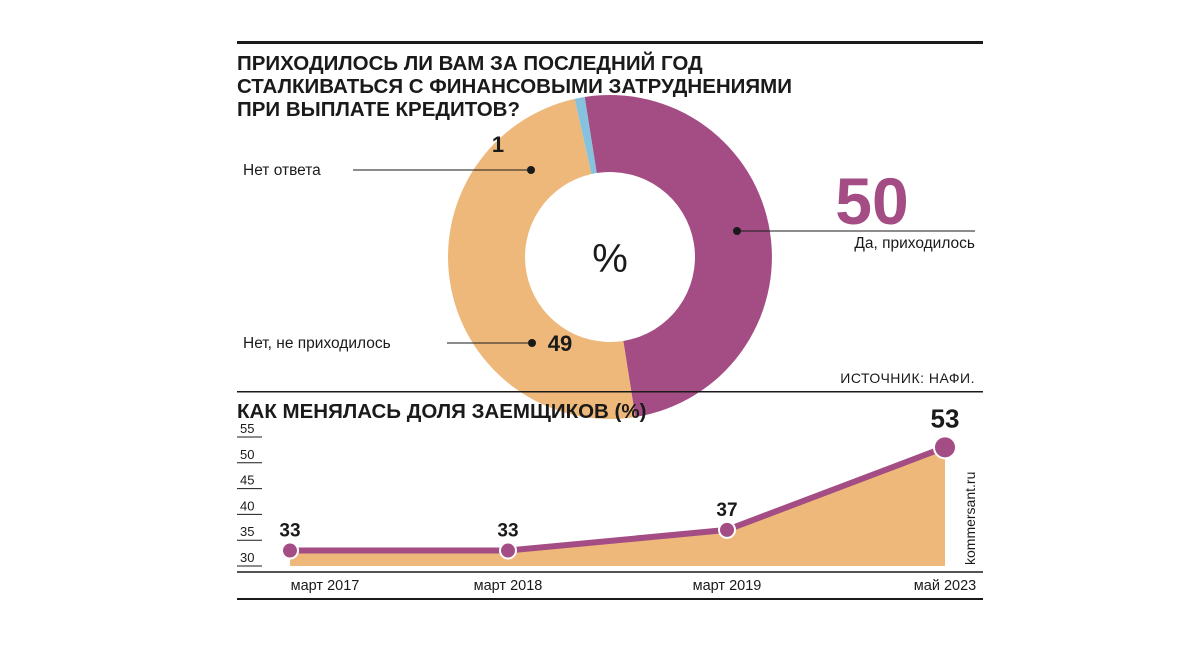  Describe the element at coordinates (514, 86) in the screenshot. I see `donut-title-line-2: СТАЛКИВАТЬСЯ С ФИНАНСОВЫМИ ЗАТРУДНЕНИЯМИ` at that location.